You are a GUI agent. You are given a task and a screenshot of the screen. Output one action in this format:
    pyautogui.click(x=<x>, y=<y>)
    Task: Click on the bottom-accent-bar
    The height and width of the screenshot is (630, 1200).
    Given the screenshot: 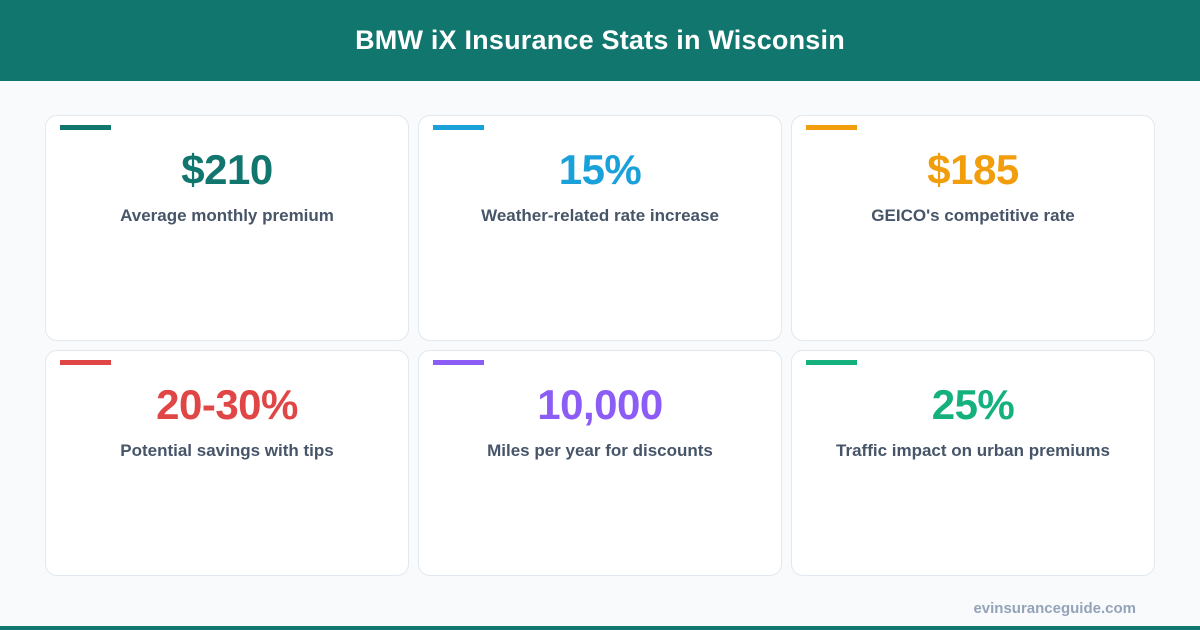 What is the action you would take?
    pyautogui.click(x=600, y=628)
    